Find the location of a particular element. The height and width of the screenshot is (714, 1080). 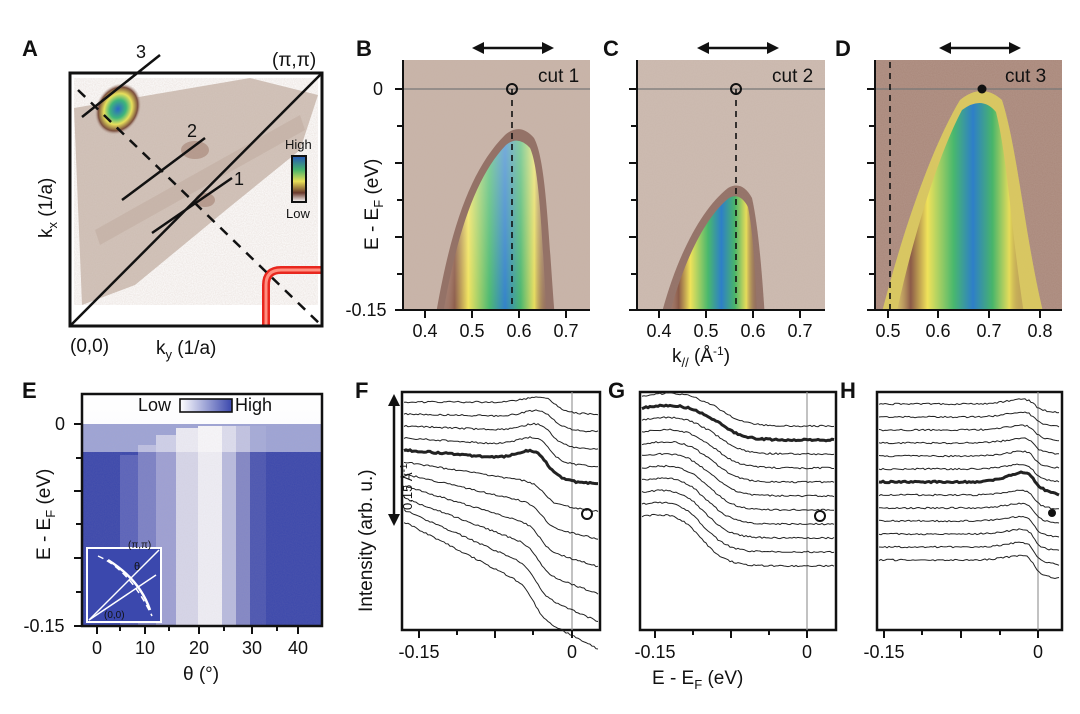

panel-letter-f: F is located at coordinates (361, 390).